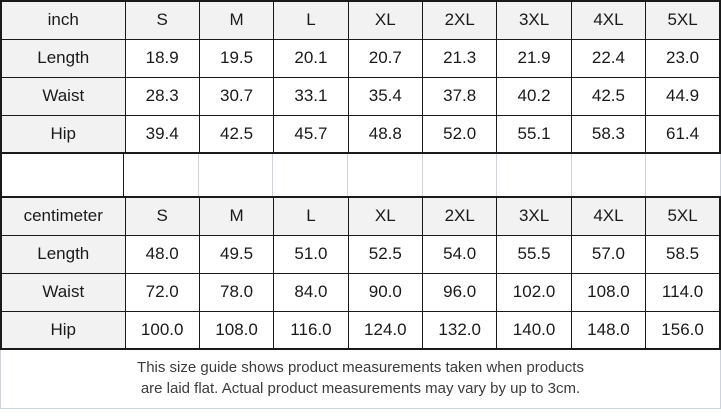 The height and width of the screenshot is (418, 721). Describe the element at coordinates (534, 292) in the screenshot. I see `value-cell: 102.0` at that location.